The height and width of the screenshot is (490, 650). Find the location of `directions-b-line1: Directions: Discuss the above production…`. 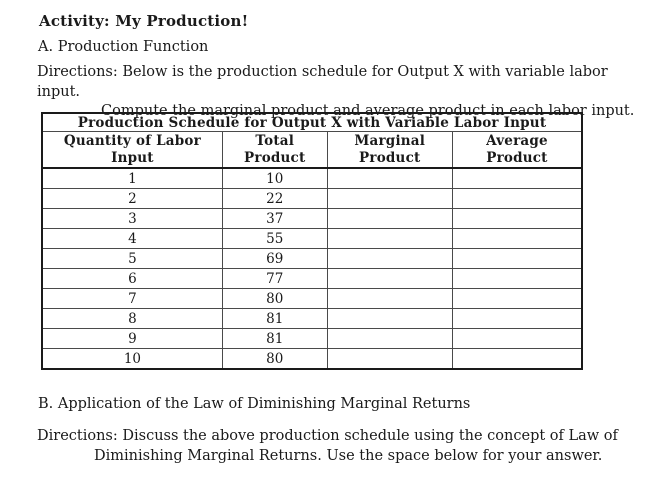

directions-b-line1: Directions: Discuss the above production… is located at coordinates (327, 436).